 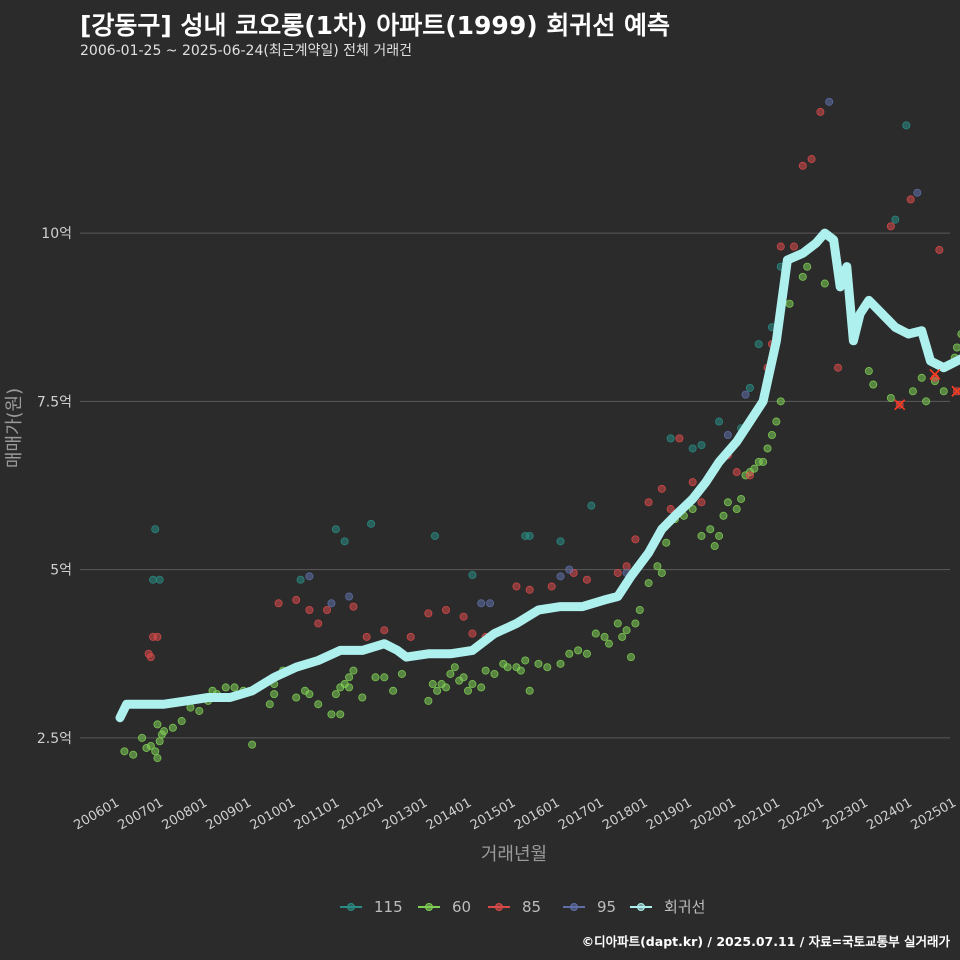 What do you see at coordinates (317, 814) in the screenshot?
I see `x-tick-label-5: 201101` at bounding box center [317, 814].